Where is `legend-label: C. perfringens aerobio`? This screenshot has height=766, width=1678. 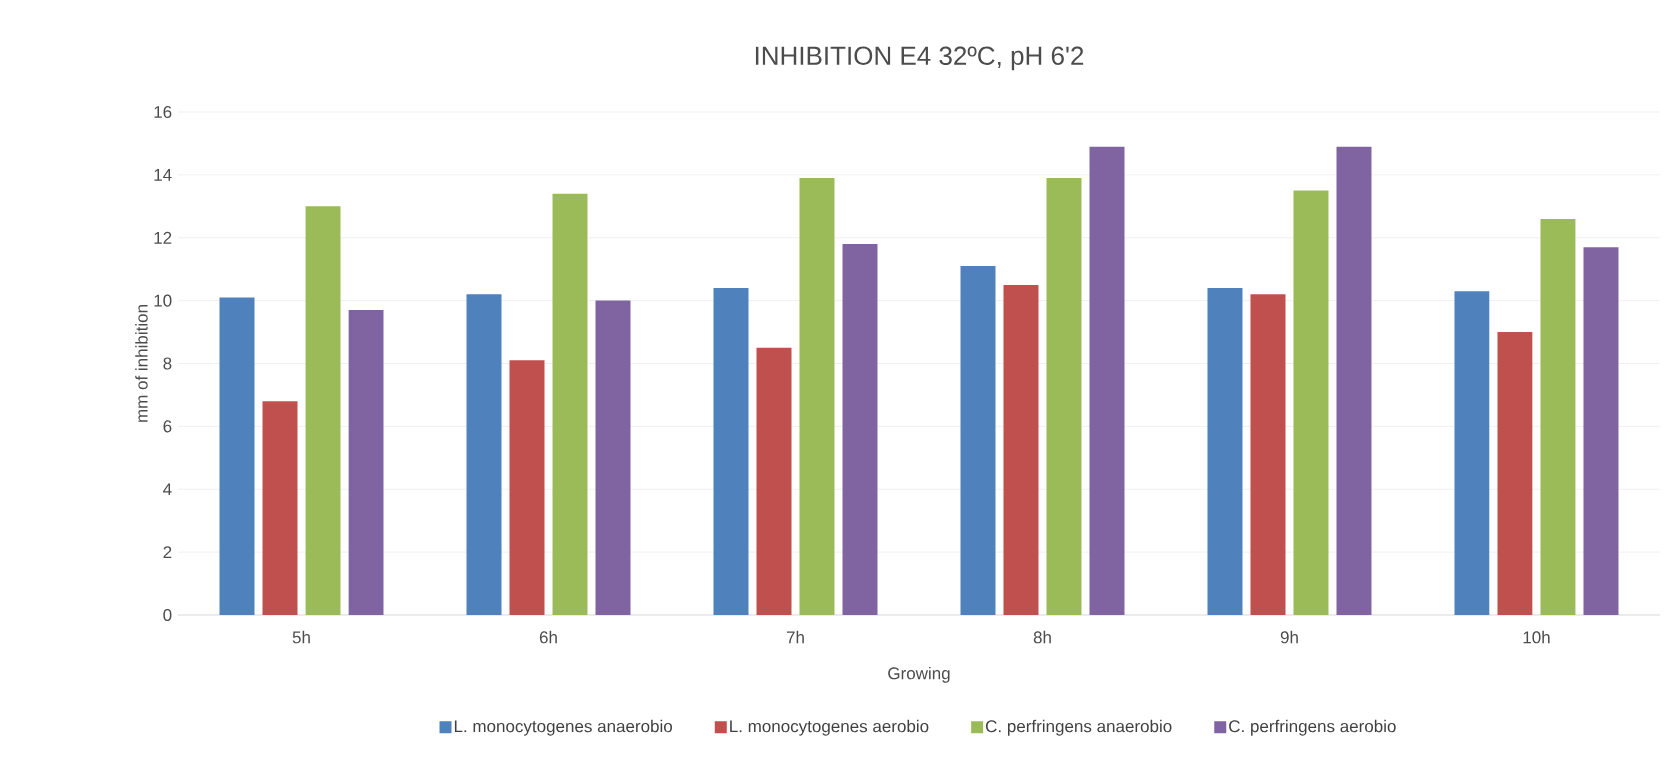 legend-label: C. perfringens aerobio is located at coordinates (1312, 727).